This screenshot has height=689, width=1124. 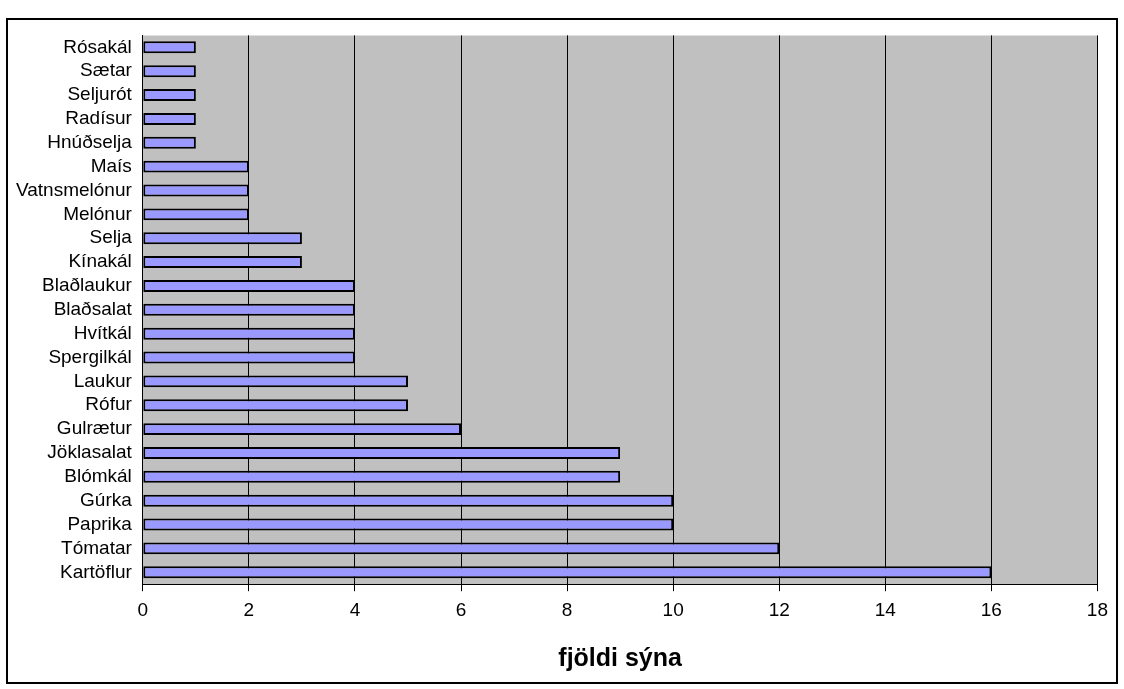 I want to click on y-tick-label: Melónur, so click(x=98, y=213).